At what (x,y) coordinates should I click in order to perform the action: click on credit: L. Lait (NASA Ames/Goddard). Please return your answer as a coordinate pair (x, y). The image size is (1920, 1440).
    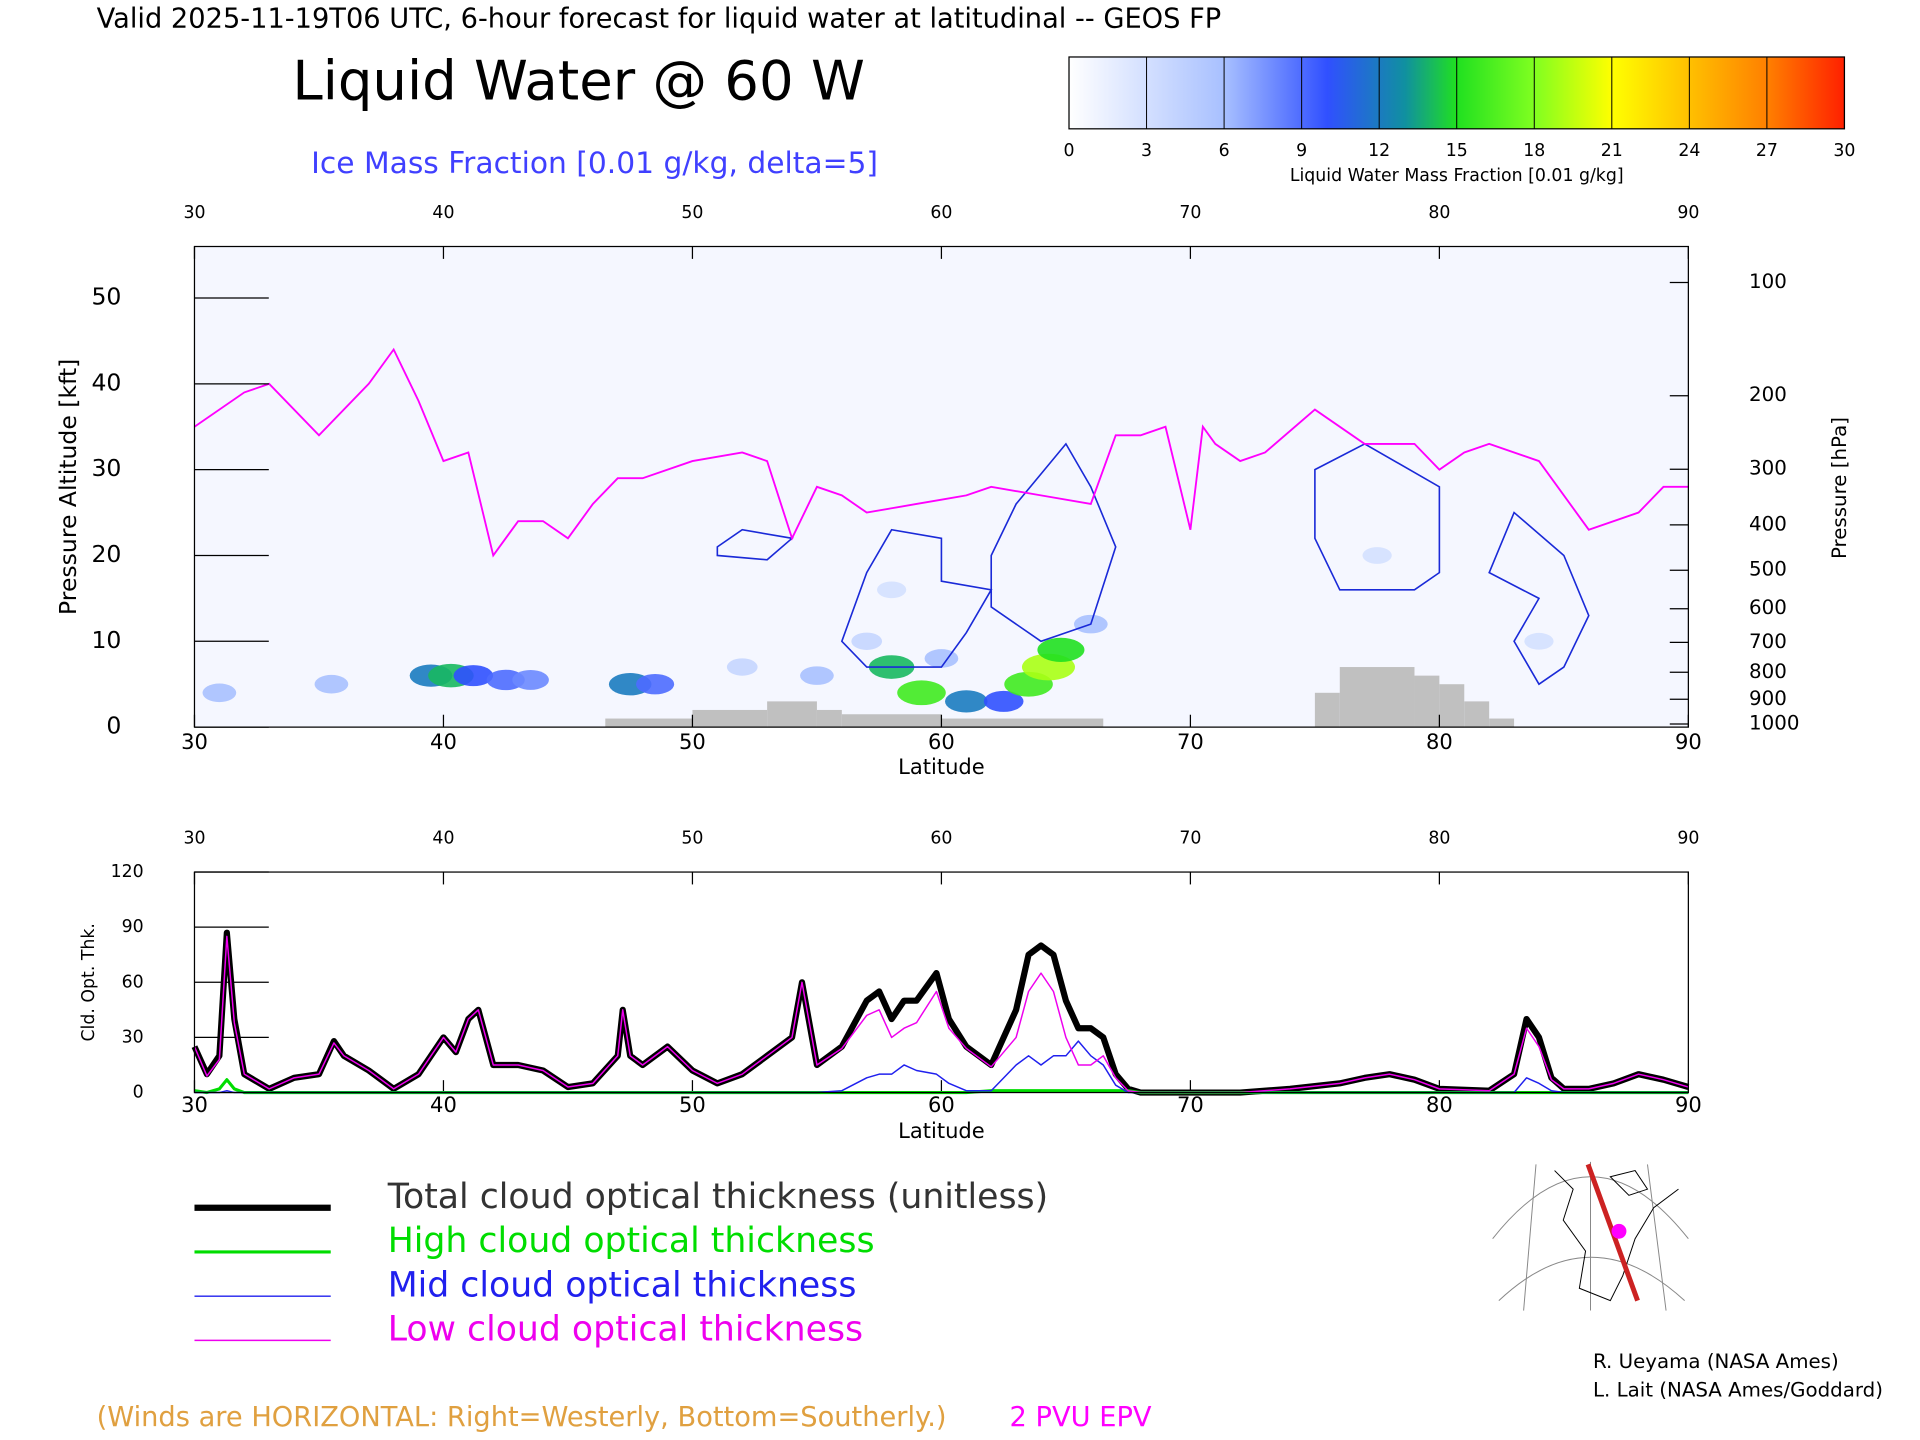
    Looking at the image, I should click on (1738, 1390).